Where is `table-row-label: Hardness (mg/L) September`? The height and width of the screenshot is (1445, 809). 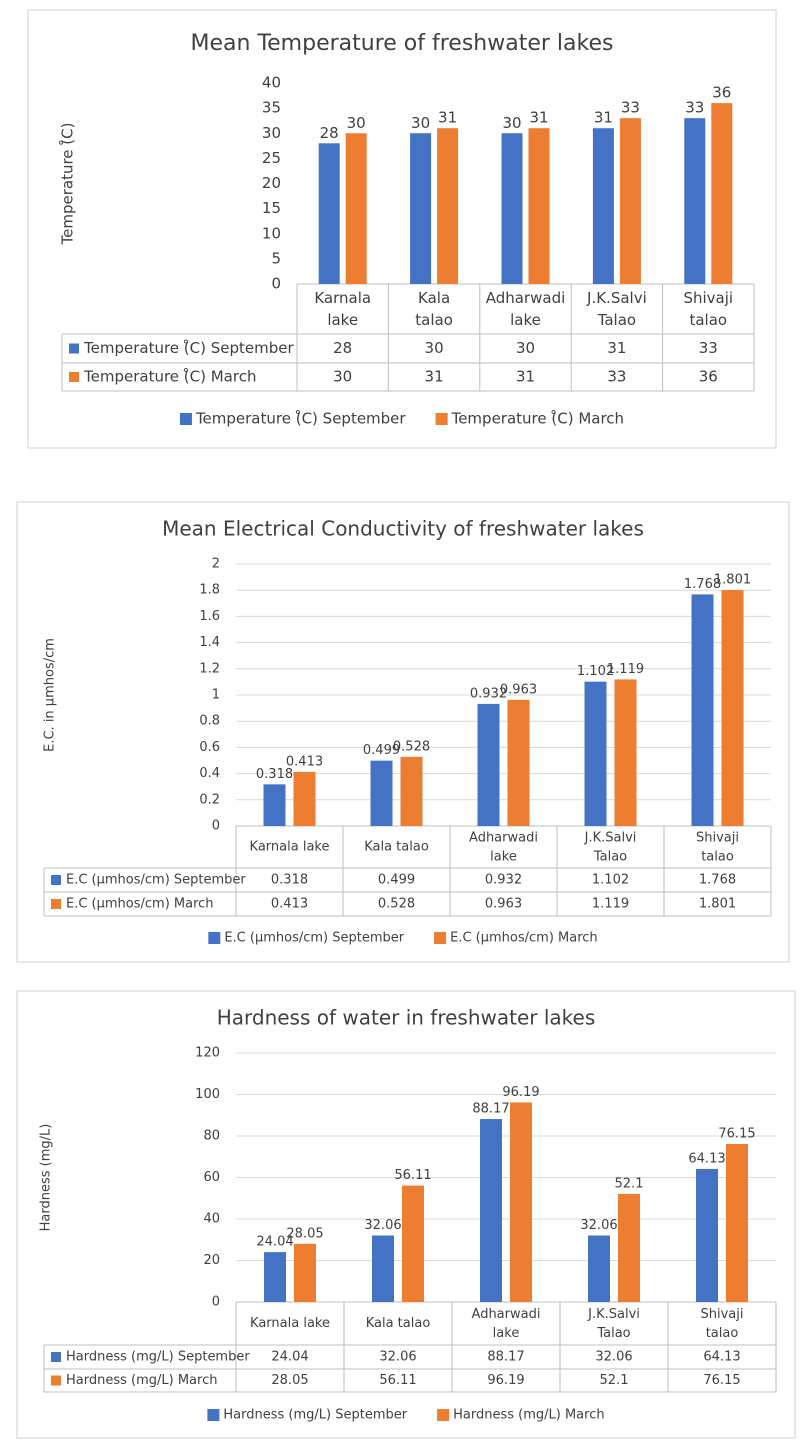
table-row-label: Hardness (mg/L) September is located at coordinates (158, 1357).